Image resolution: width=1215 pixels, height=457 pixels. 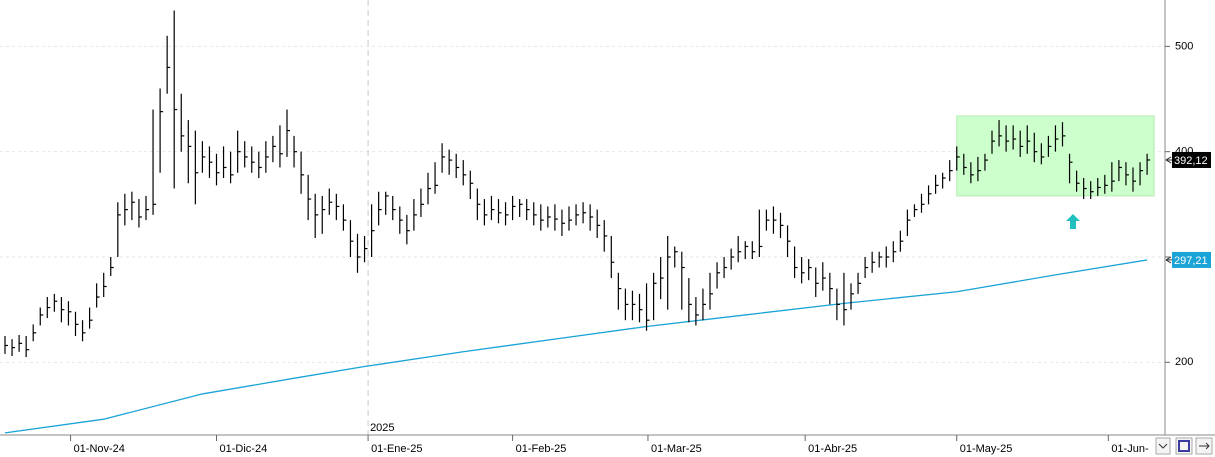 I want to click on price-label: 392,12, so click(x=1191, y=161).